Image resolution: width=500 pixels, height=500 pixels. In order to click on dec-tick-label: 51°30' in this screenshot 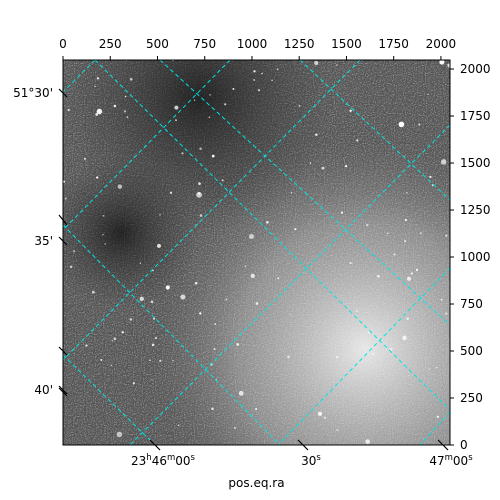, I will do `click(33, 93)`.